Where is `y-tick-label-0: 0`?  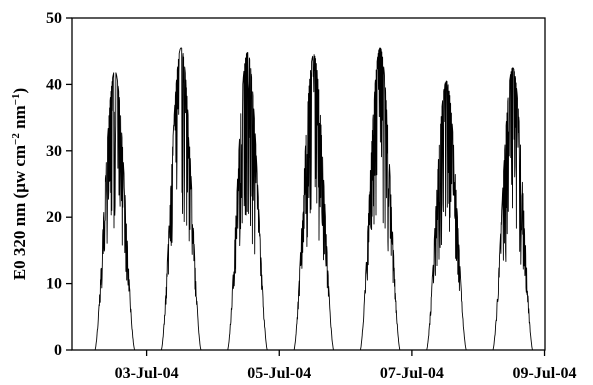
y-tick-label-0: 0 is located at coordinates (58, 350).